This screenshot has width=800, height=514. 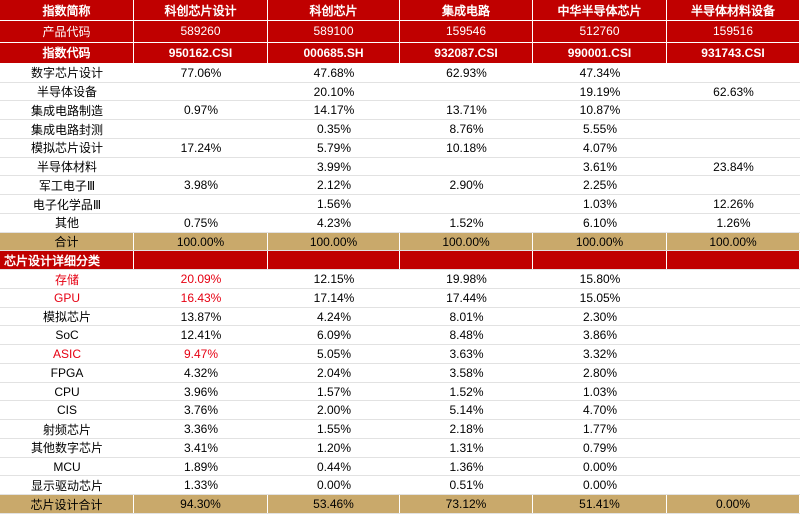 What do you see at coordinates (66, 110) in the screenshot?
I see `row-label: 集成电路制造` at bounding box center [66, 110].